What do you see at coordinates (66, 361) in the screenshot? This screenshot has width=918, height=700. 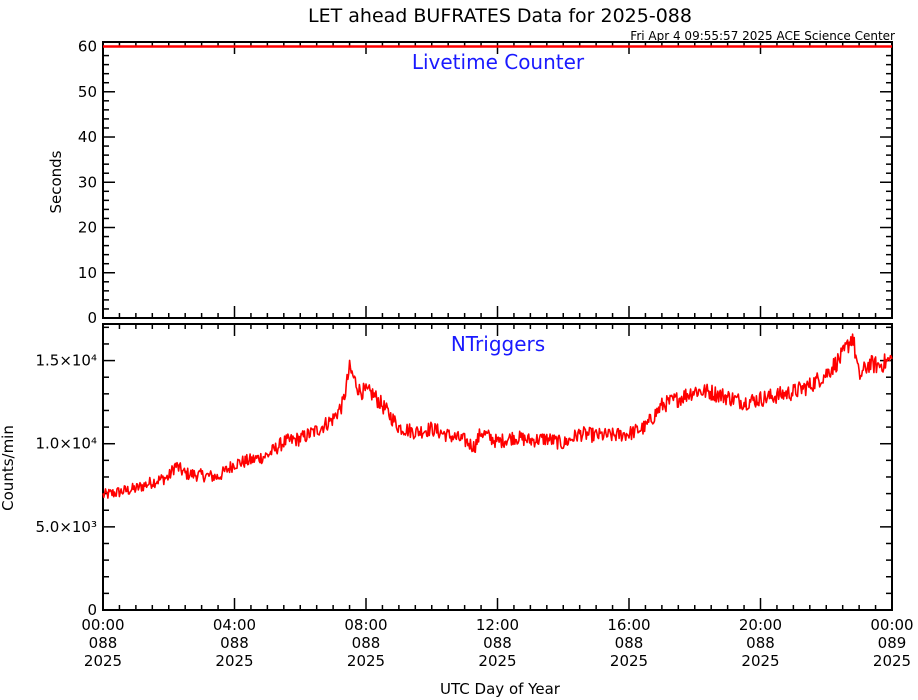 I see `ntriggers-y-tick-label: 1.5×10⁴` at bounding box center [66, 361].